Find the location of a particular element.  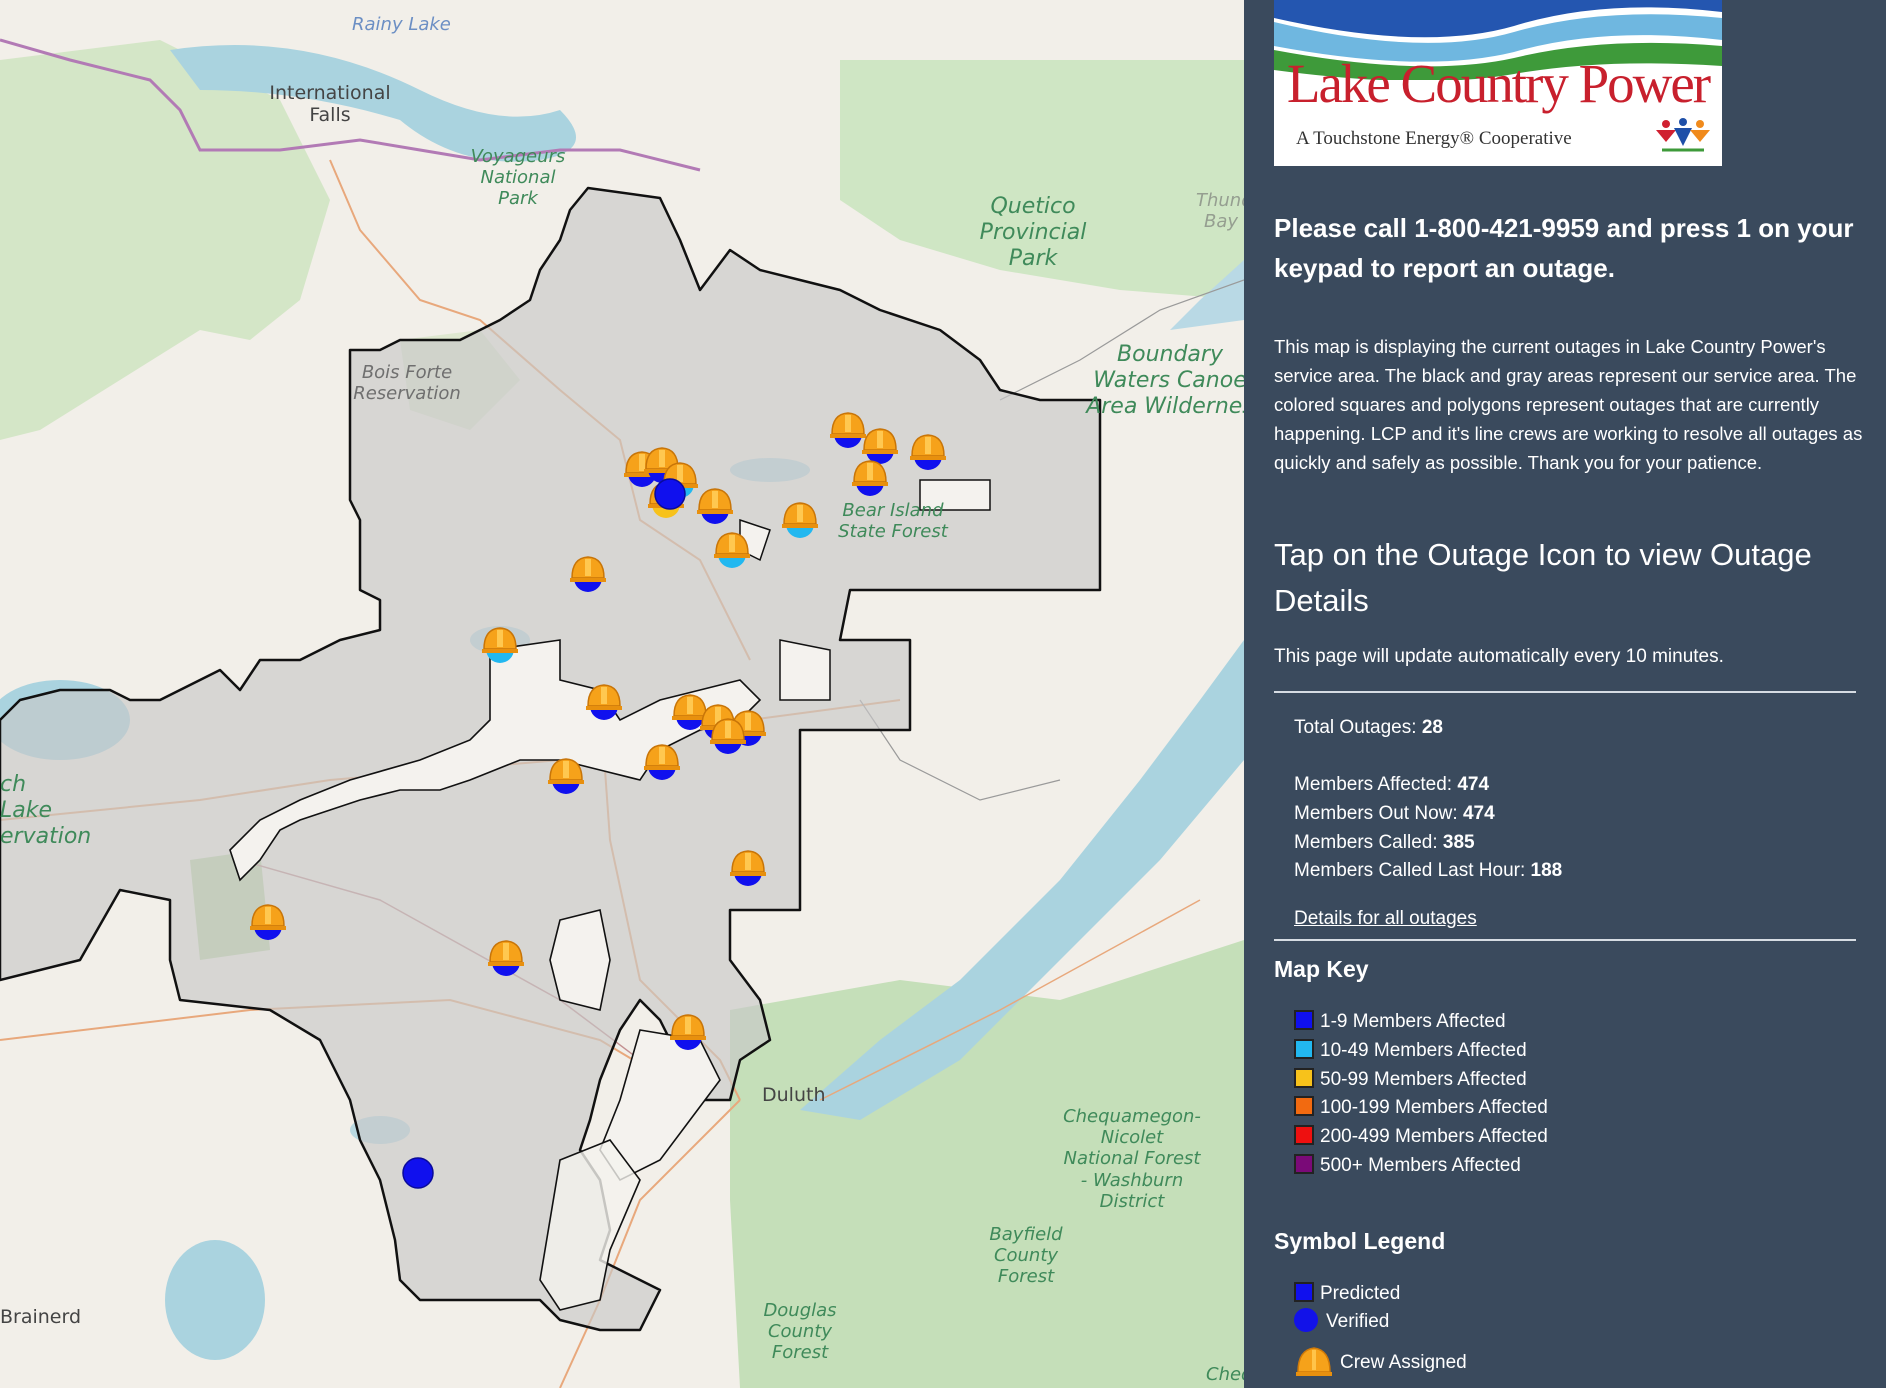

map-label-voyageurs: Voyageurs National Park is located at coordinates (518, 178).